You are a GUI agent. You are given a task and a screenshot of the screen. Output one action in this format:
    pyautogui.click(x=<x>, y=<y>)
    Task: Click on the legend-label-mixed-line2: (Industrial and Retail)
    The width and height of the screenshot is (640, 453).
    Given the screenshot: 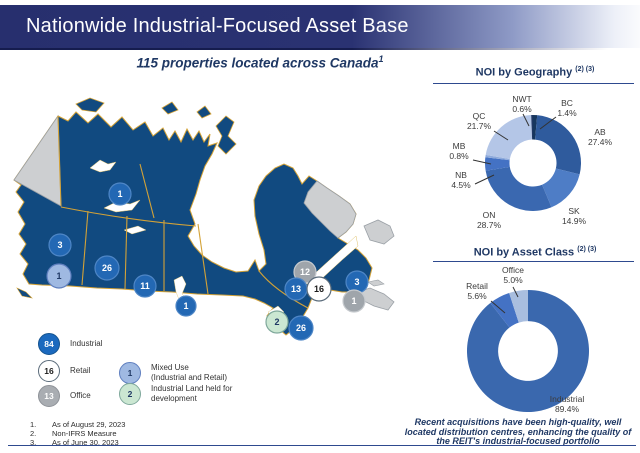 What is the action you would take?
    pyautogui.click(x=189, y=377)
    